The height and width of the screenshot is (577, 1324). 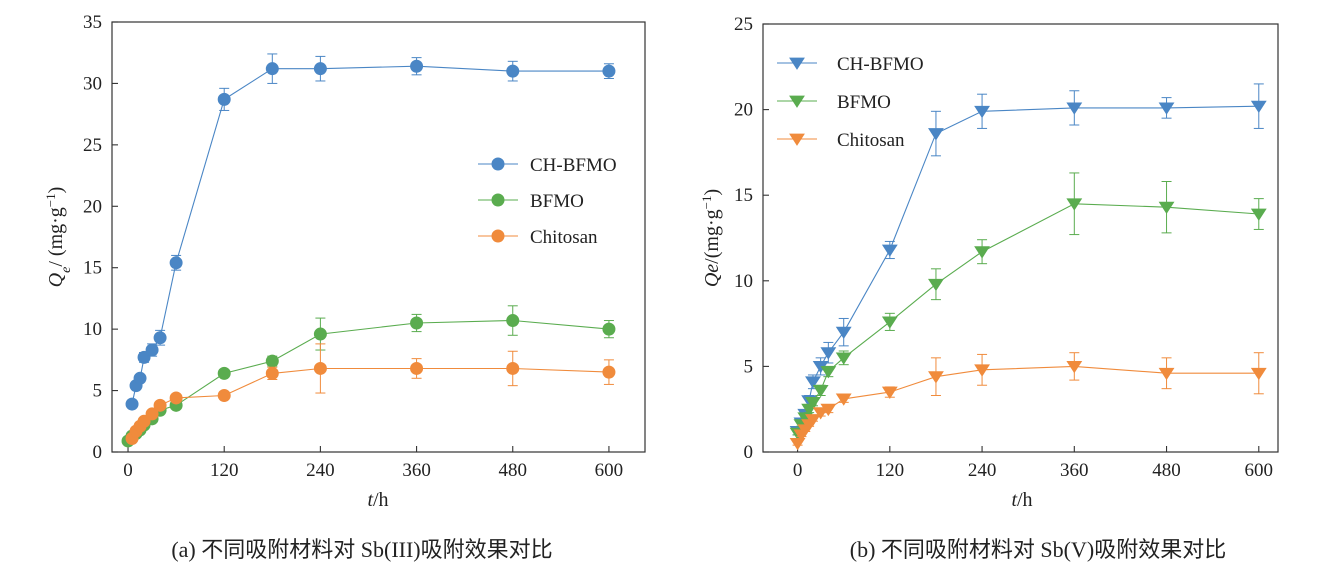 What do you see at coordinates (557, 201) in the screenshot?
I see `a-legend-label: BFMO` at bounding box center [557, 201].